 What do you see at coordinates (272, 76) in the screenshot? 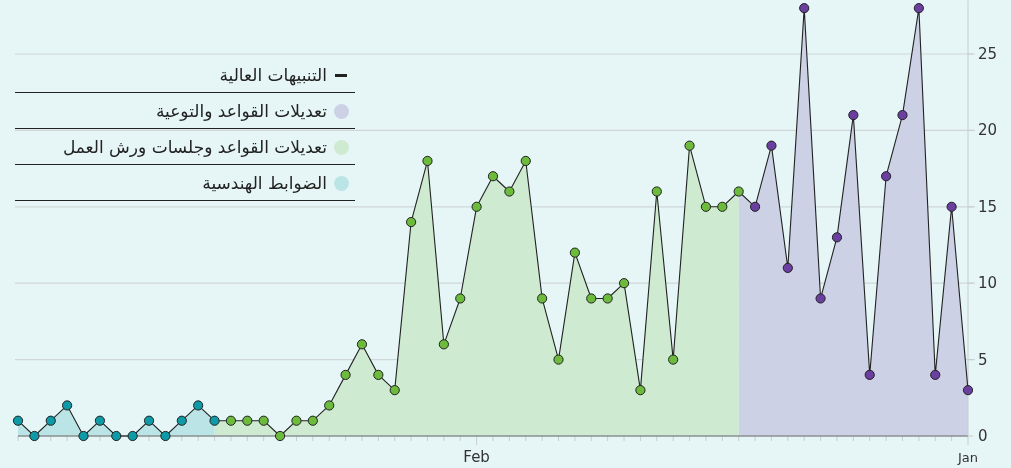
I see `legend-label: التنبيهات العالية` at bounding box center [272, 76].